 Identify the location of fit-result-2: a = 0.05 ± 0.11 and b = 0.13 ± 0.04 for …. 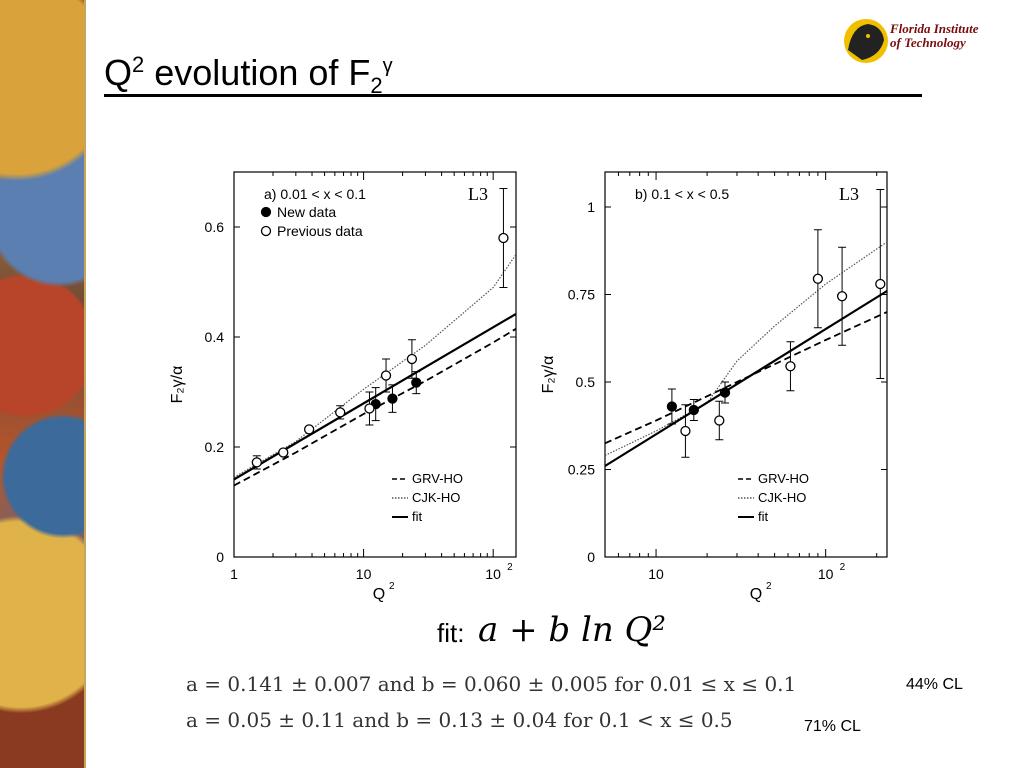
(459, 720).